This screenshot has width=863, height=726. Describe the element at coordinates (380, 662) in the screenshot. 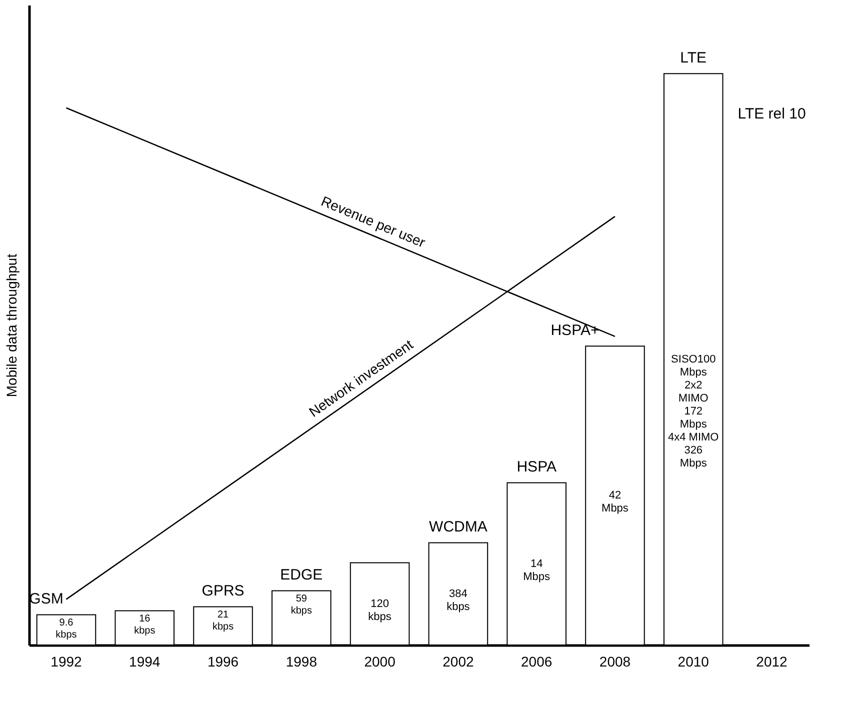

I see `x-tick-label: 2000` at that location.